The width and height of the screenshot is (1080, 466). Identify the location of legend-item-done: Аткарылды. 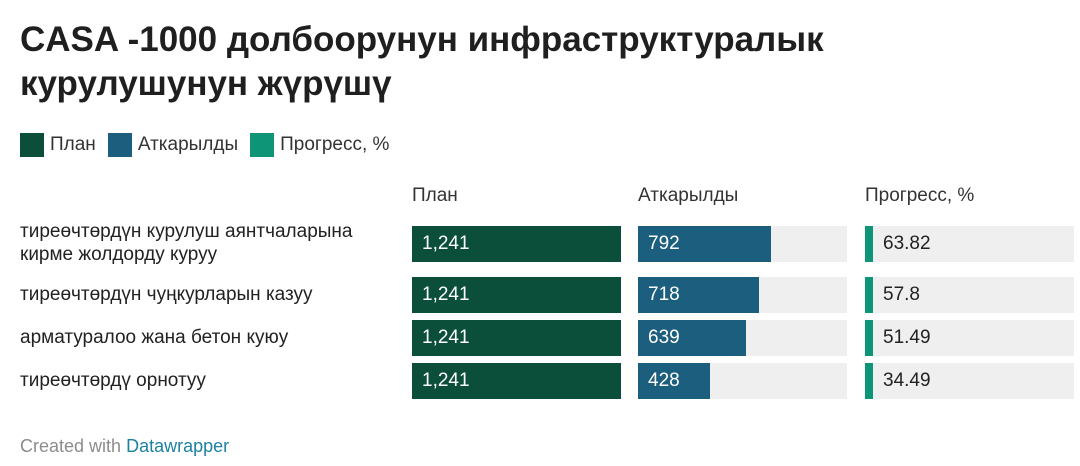
(173, 145).